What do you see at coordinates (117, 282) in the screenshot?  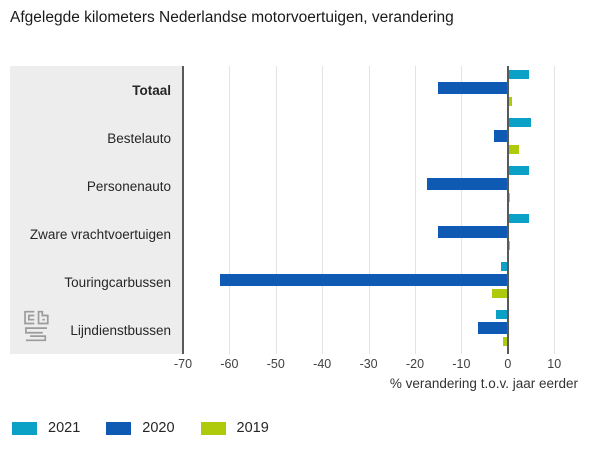 I see `category-label-touringcarbussen: Touringcarbussen` at bounding box center [117, 282].